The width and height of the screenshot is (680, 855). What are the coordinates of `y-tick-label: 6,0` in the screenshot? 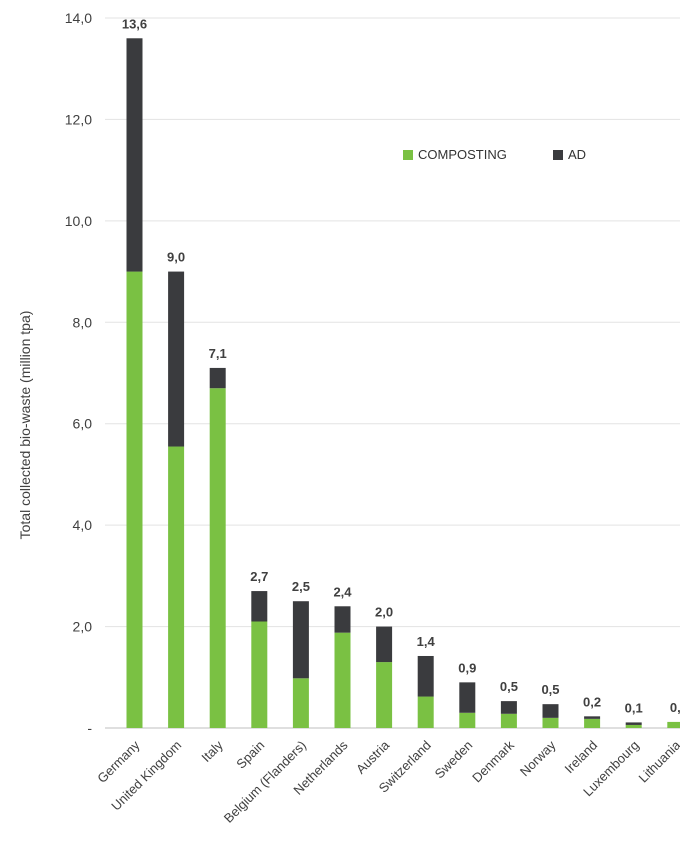 It's located at (83, 424).